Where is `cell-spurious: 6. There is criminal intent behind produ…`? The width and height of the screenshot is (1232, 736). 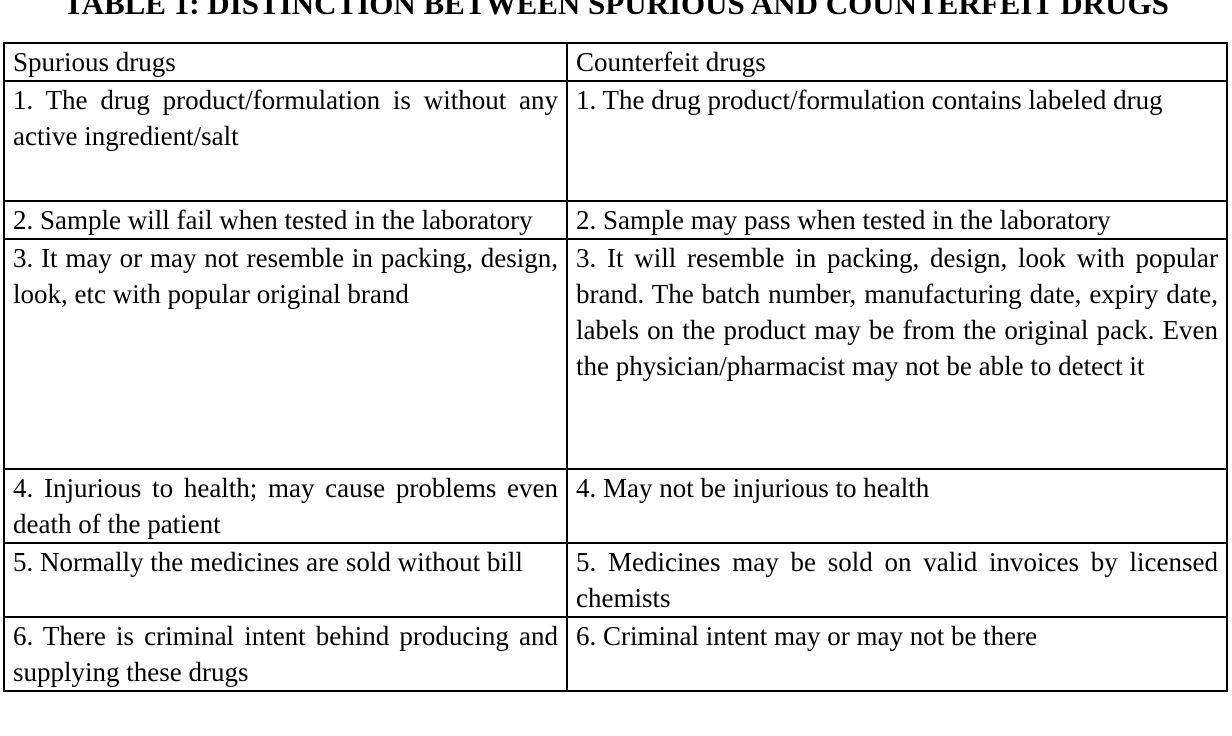
cell-spurious: 6. There is criminal intent behind produ… is located at coordinates (285, 654).